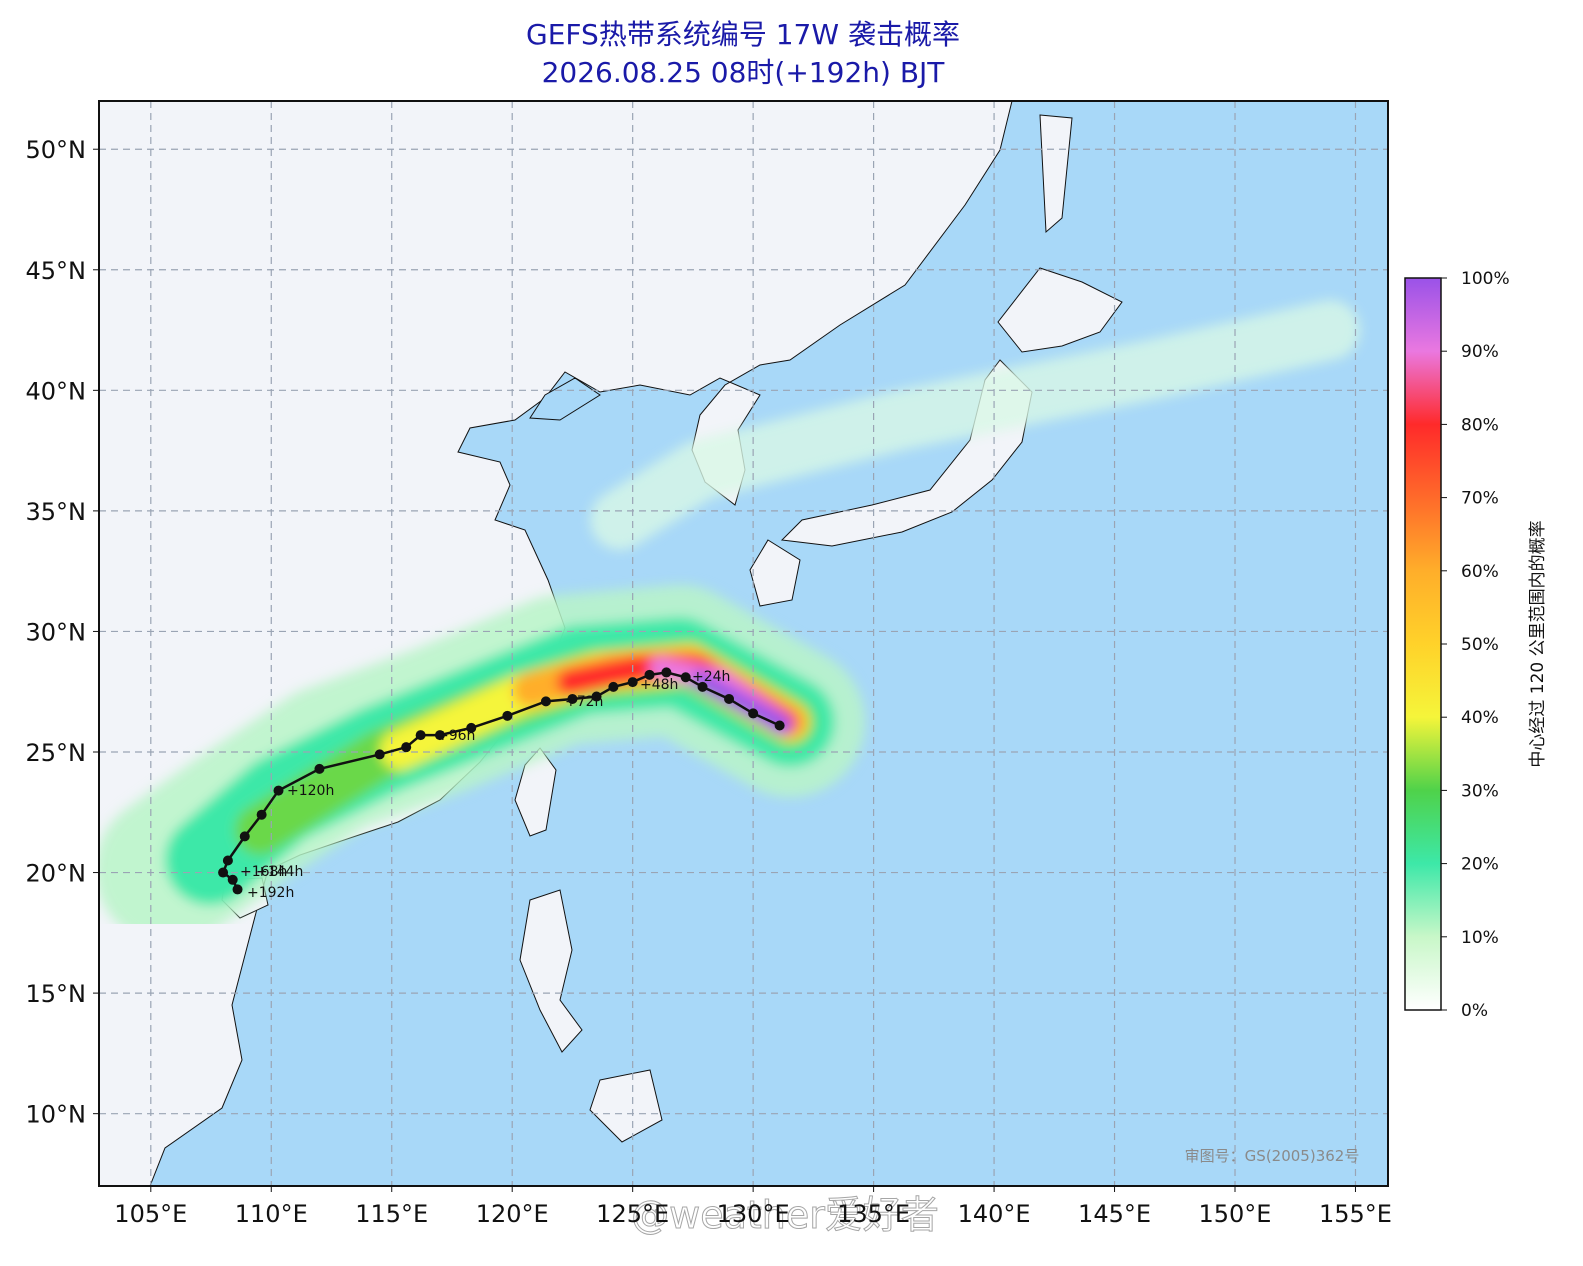 The width and height of the screenshot is (1583, 1266). What do you see at coordinates (56, 512) in the screenshot?
I see `y-tick-label: 35°N` at bounding box center [56, 512].